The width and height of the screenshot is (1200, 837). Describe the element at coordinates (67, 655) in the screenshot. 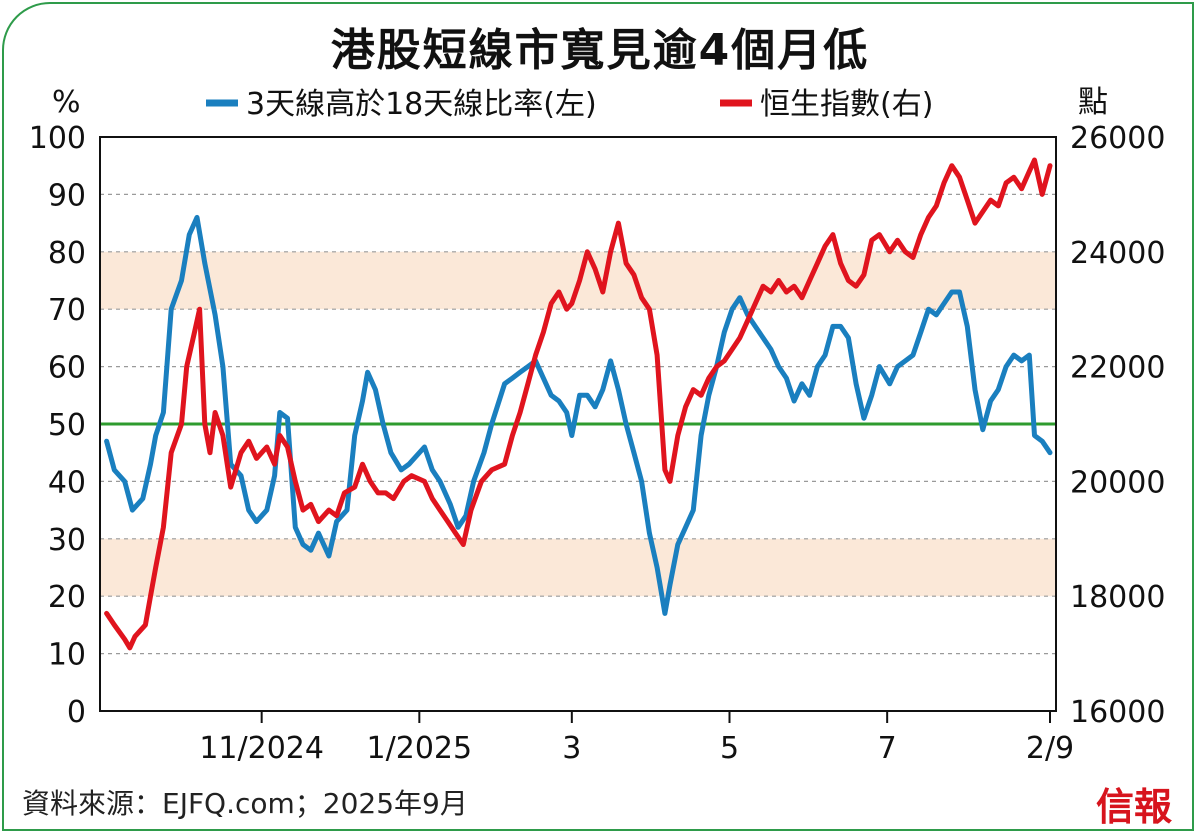

I see `y-left-tick-label: 10` at that location.